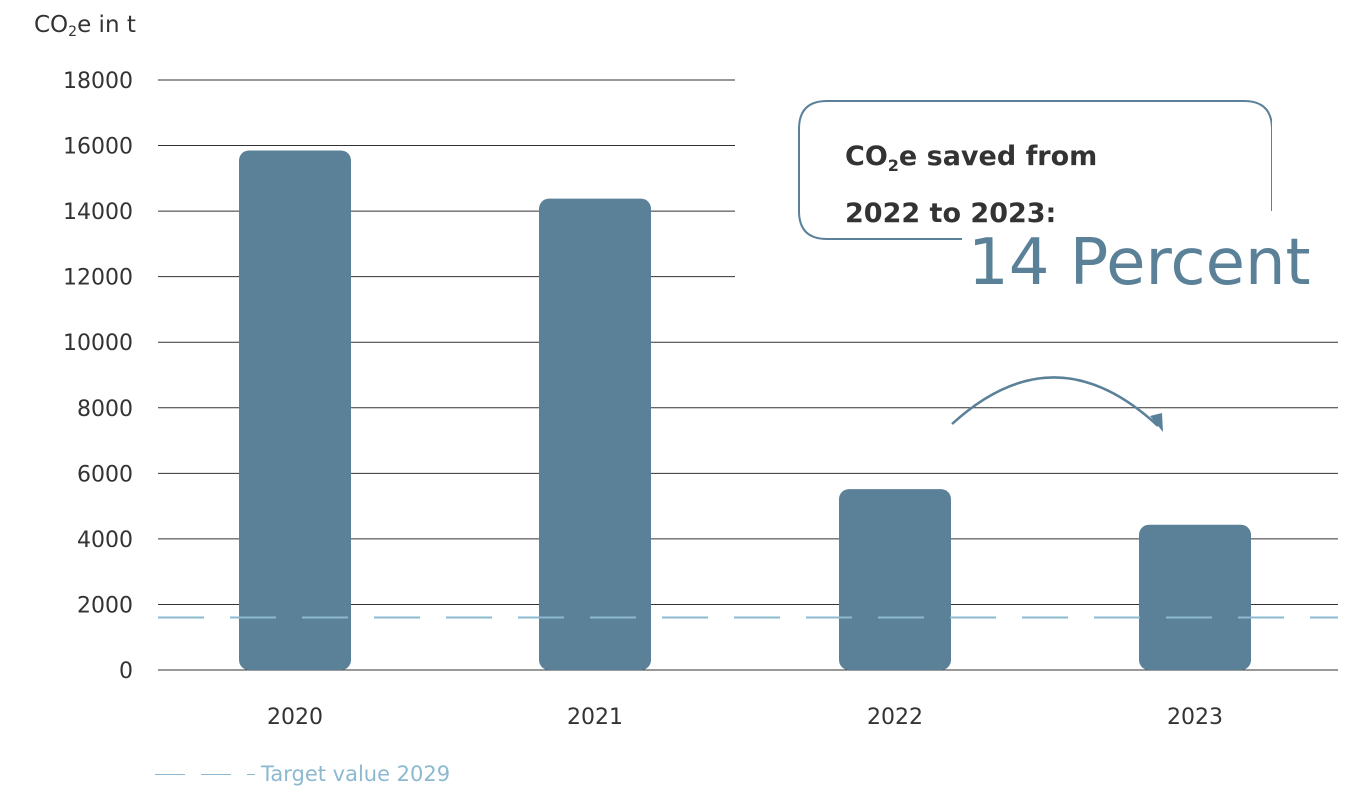 The height and width of the screenshot is (796, 1354). What do you see at coordinates (105, 409) in the screenshot?
I see `y-tick-label: 8000` at bounding box center [105, 409].